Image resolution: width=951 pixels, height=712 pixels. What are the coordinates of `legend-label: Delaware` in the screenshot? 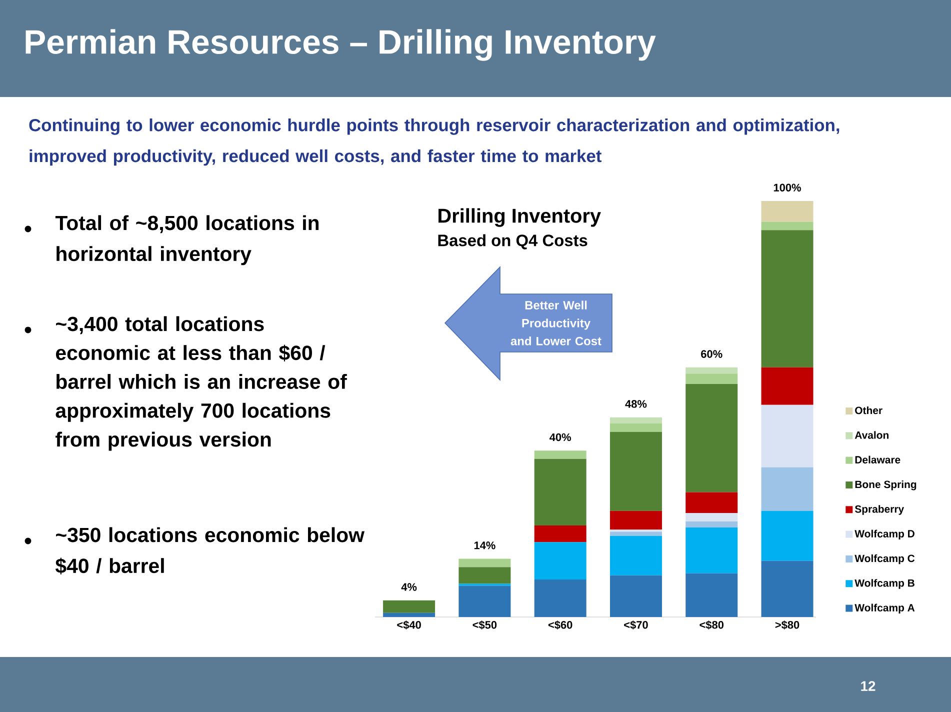 It's located at (877, 460).